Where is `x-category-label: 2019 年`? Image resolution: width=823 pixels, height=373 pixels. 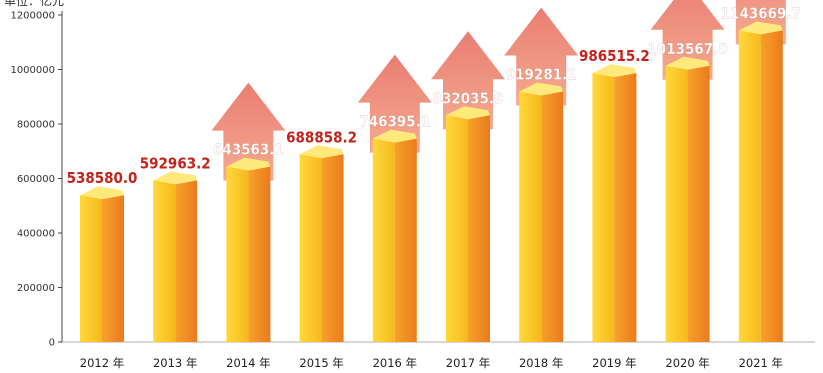 x-category-label: 2019 年 is located at coordinates (614, 363).